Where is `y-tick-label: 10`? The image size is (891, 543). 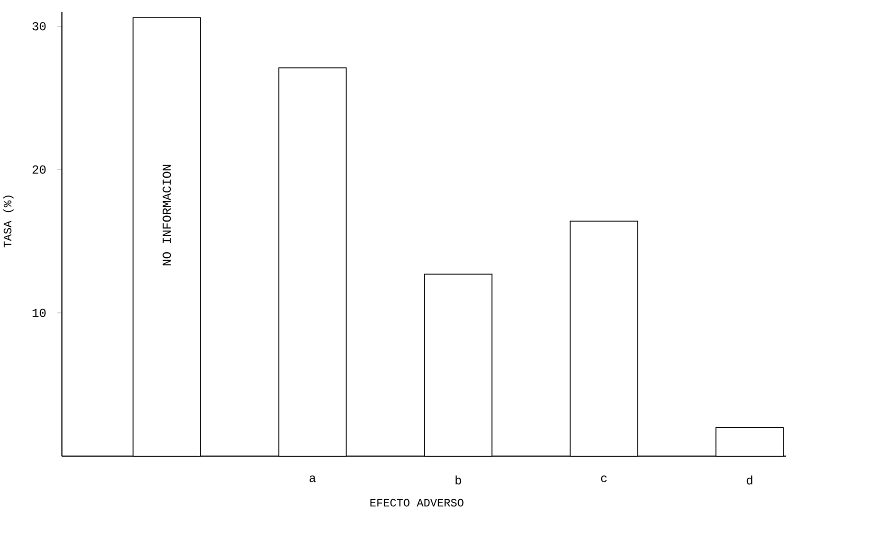
y-tick-label: 10 is located at coordinates (39, 312).